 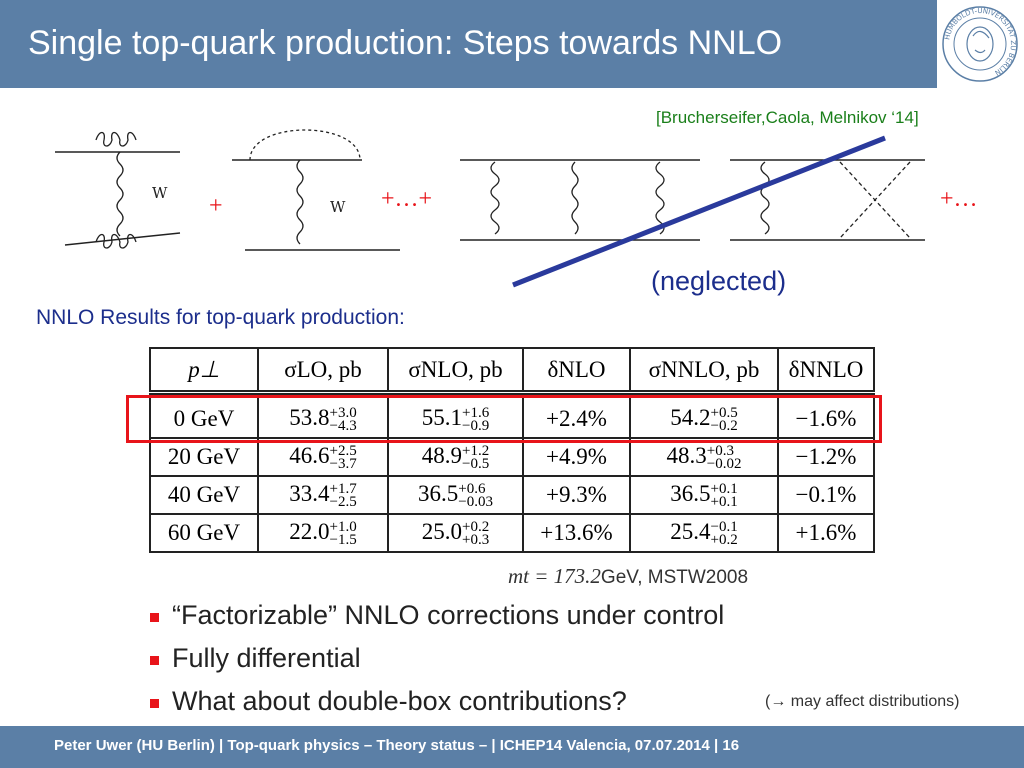 What do you see at coordinates (455, 457) in the screenshot?
I see `nlo-cell: 48.9+1.2 −0.5` at bounding box center [455, 457].